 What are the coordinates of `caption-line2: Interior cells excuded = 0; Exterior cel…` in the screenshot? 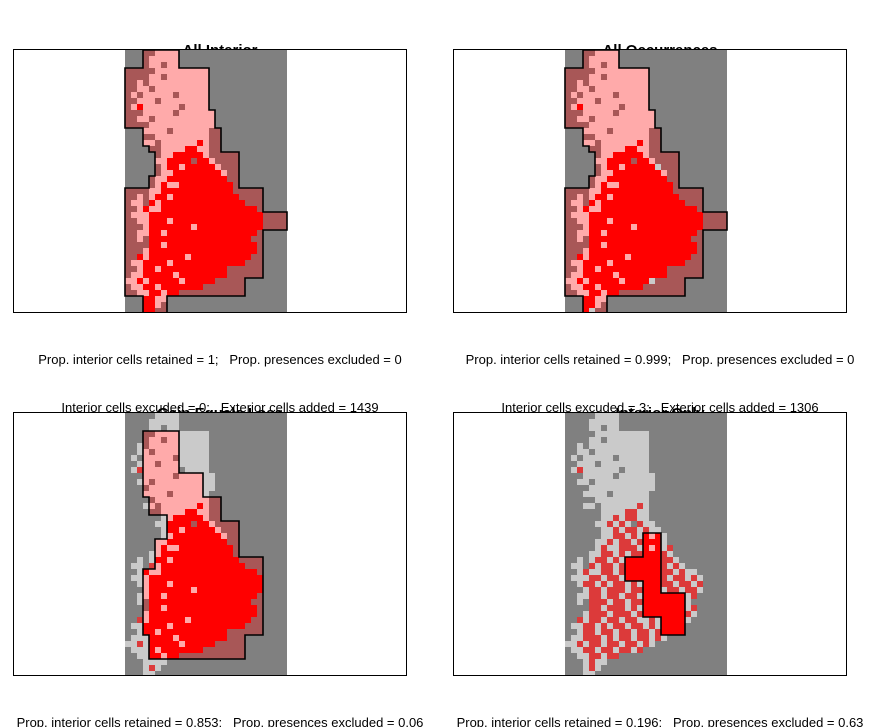 It's located at (220, 407).